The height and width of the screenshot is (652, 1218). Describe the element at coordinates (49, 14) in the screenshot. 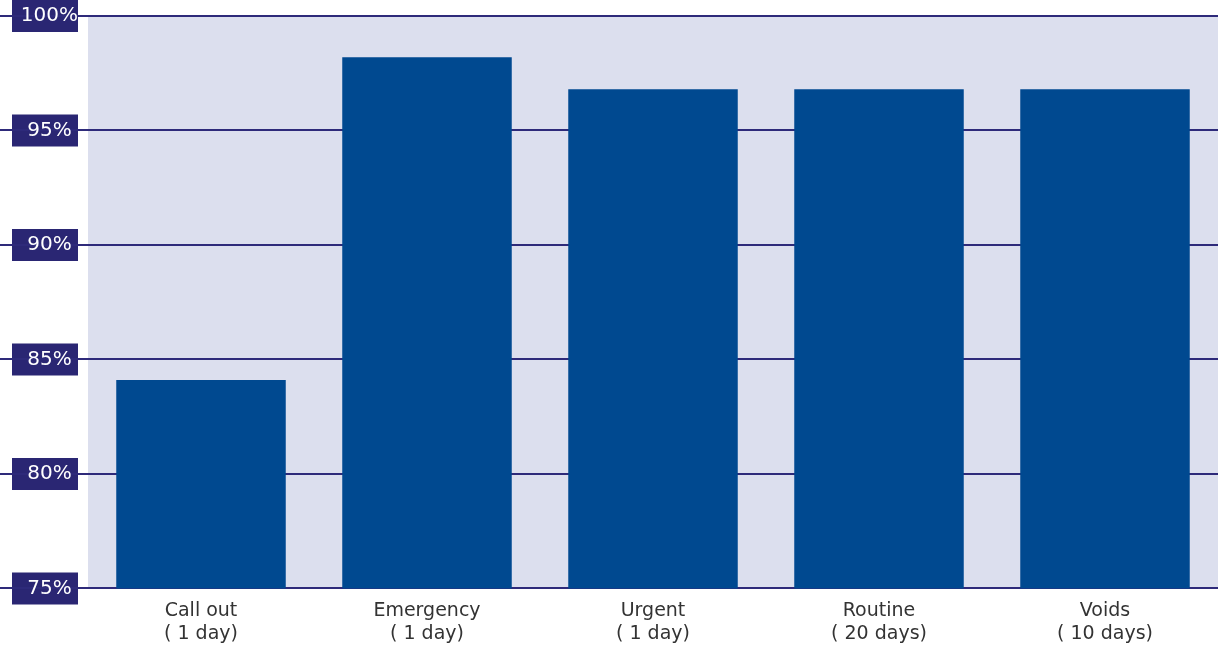

I see `y-tick-label: 100%` at that location.